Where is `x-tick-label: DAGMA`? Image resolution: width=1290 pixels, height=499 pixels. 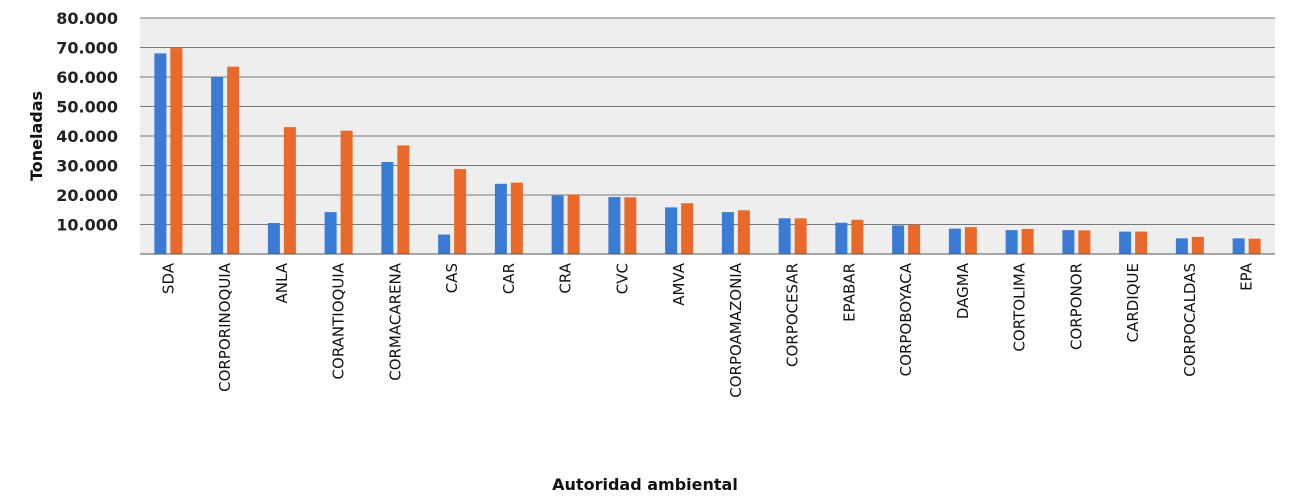 x-tick-label: DAGMA is located at coordinates (963, 290).